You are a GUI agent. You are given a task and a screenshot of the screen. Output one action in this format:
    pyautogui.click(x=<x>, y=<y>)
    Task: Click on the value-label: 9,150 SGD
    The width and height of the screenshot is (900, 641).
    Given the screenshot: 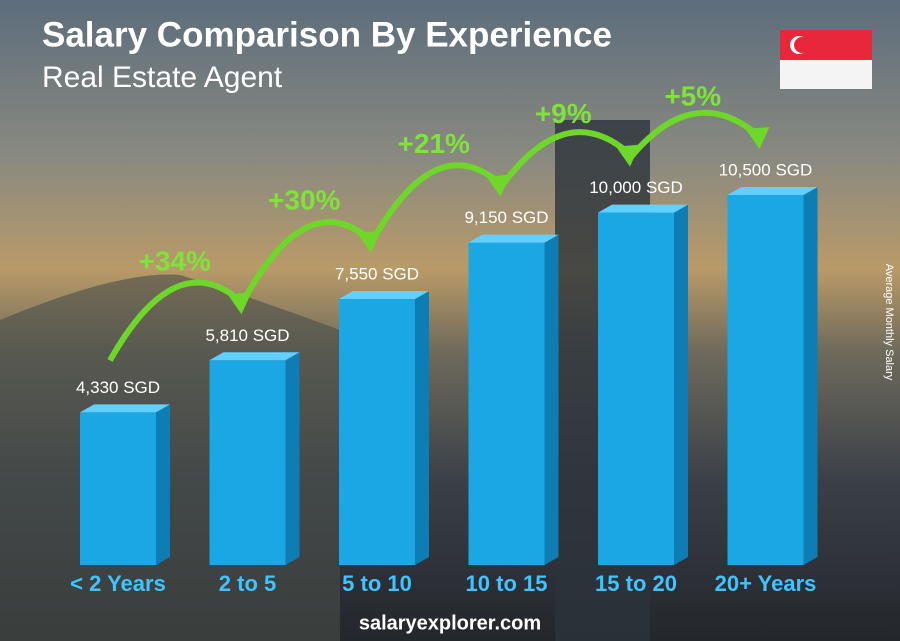 What is the action you would take?
    pyautogui.click(x=506, y=217)
    